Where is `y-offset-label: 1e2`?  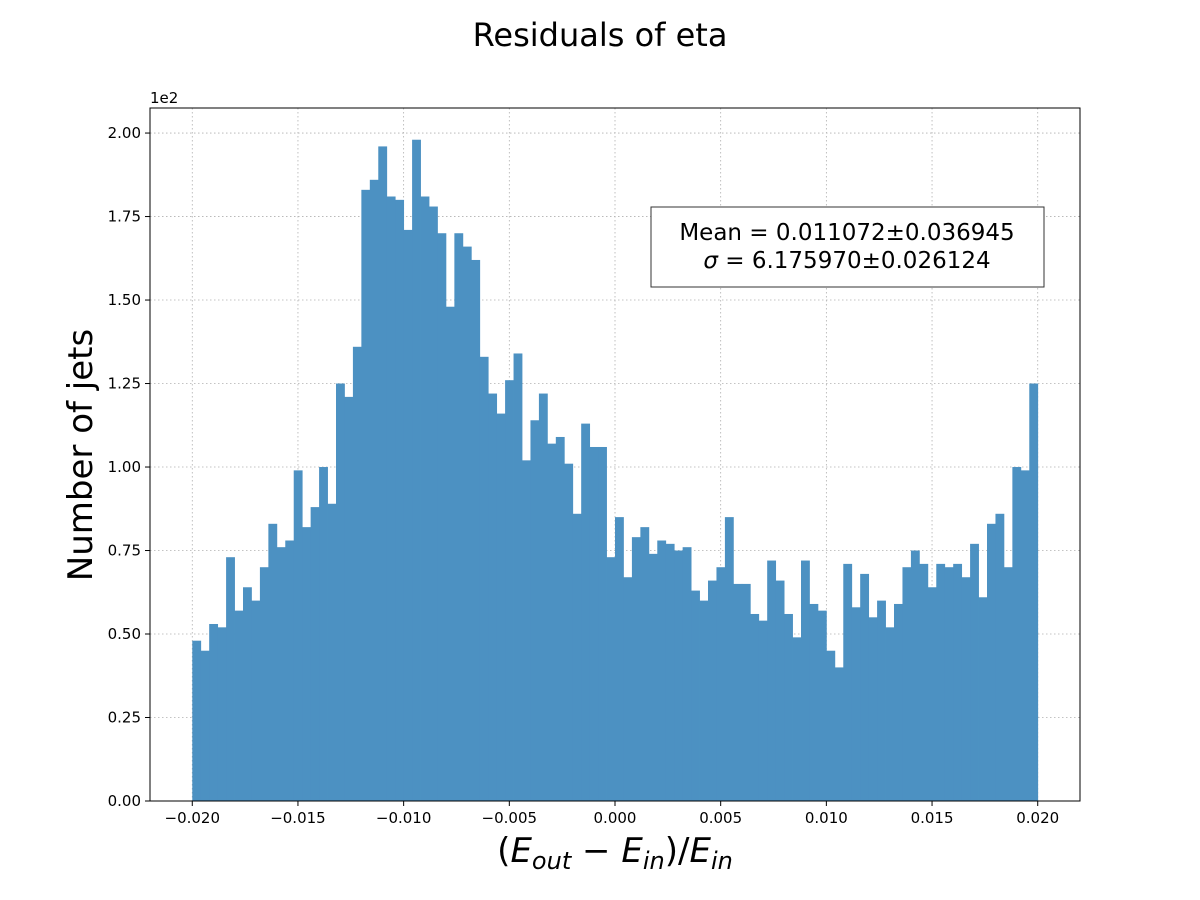 y-offset-label: 1e2 is located at coordinates (164, 98).